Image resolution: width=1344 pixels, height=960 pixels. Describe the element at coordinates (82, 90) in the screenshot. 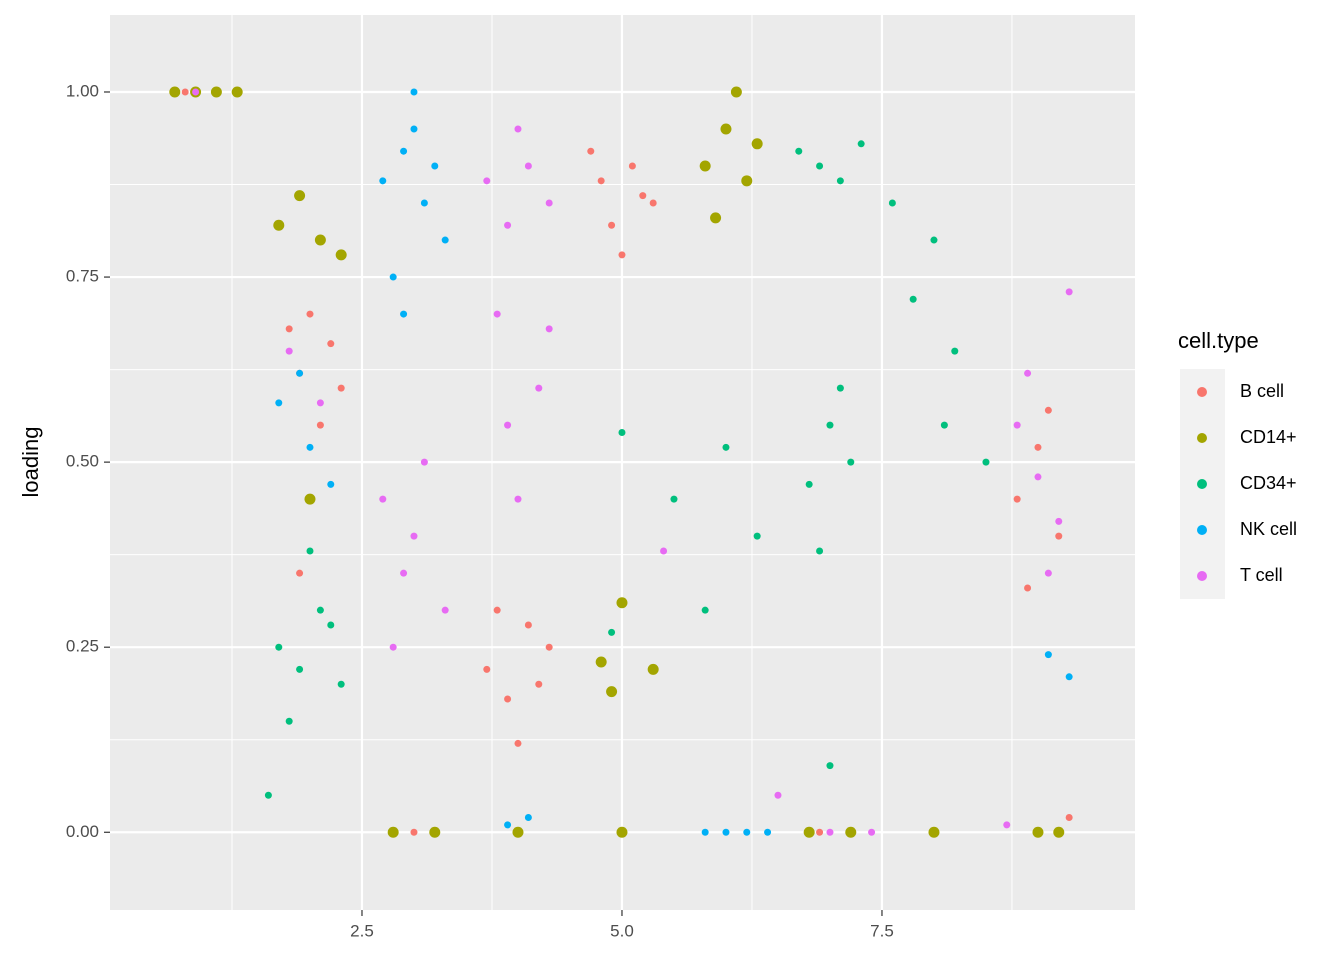

I see `y-tick-label: 1.00` at that location.